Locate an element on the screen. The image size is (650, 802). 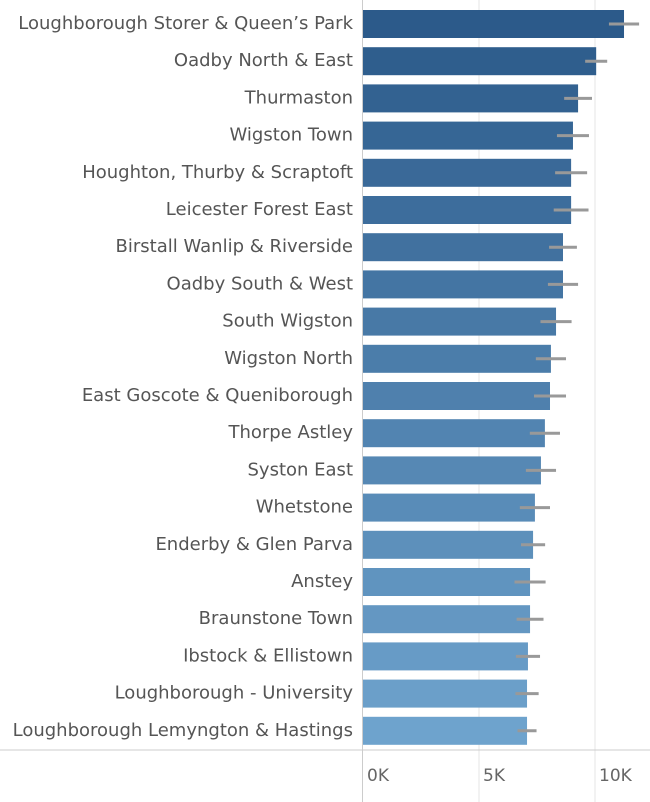
y-tick-label: Ibstock & Ellistown is located at coordinates (268, 655).